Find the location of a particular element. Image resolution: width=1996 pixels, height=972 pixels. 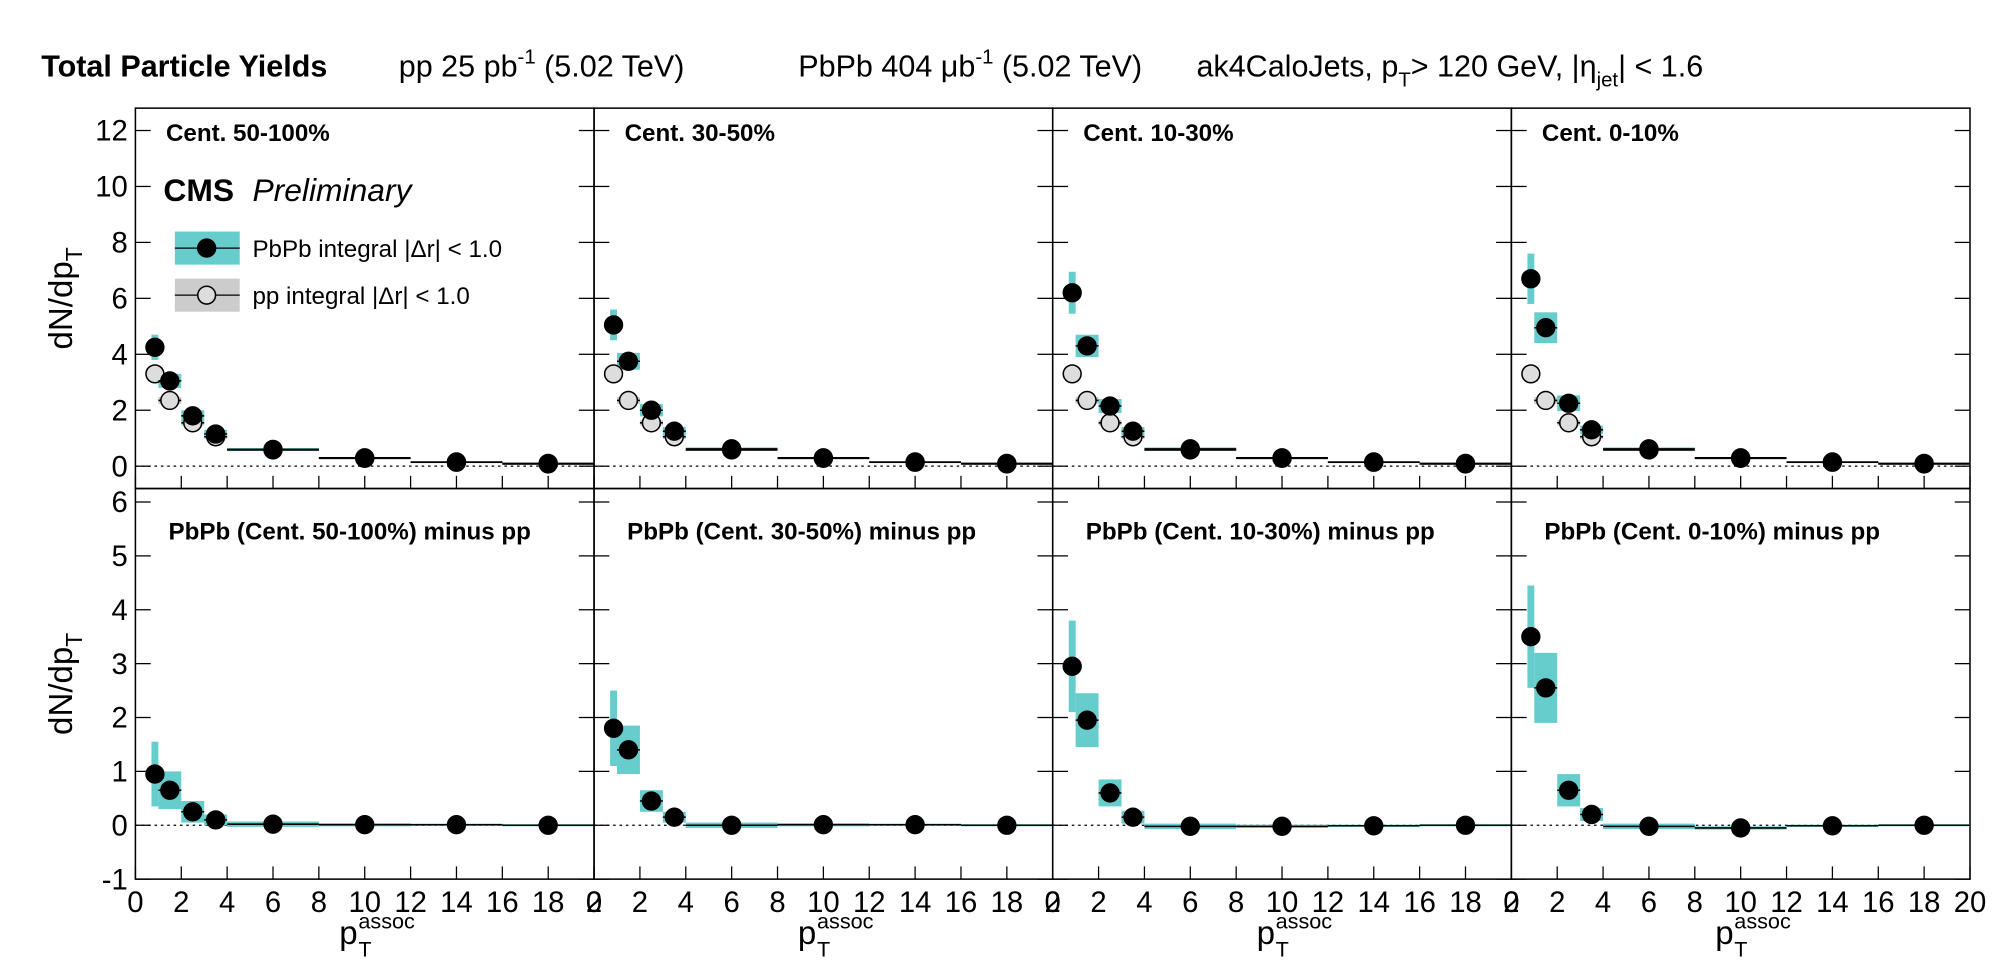

legend-label: pp integral |Δr| < 1.0 is located at coordinates (360, 296).